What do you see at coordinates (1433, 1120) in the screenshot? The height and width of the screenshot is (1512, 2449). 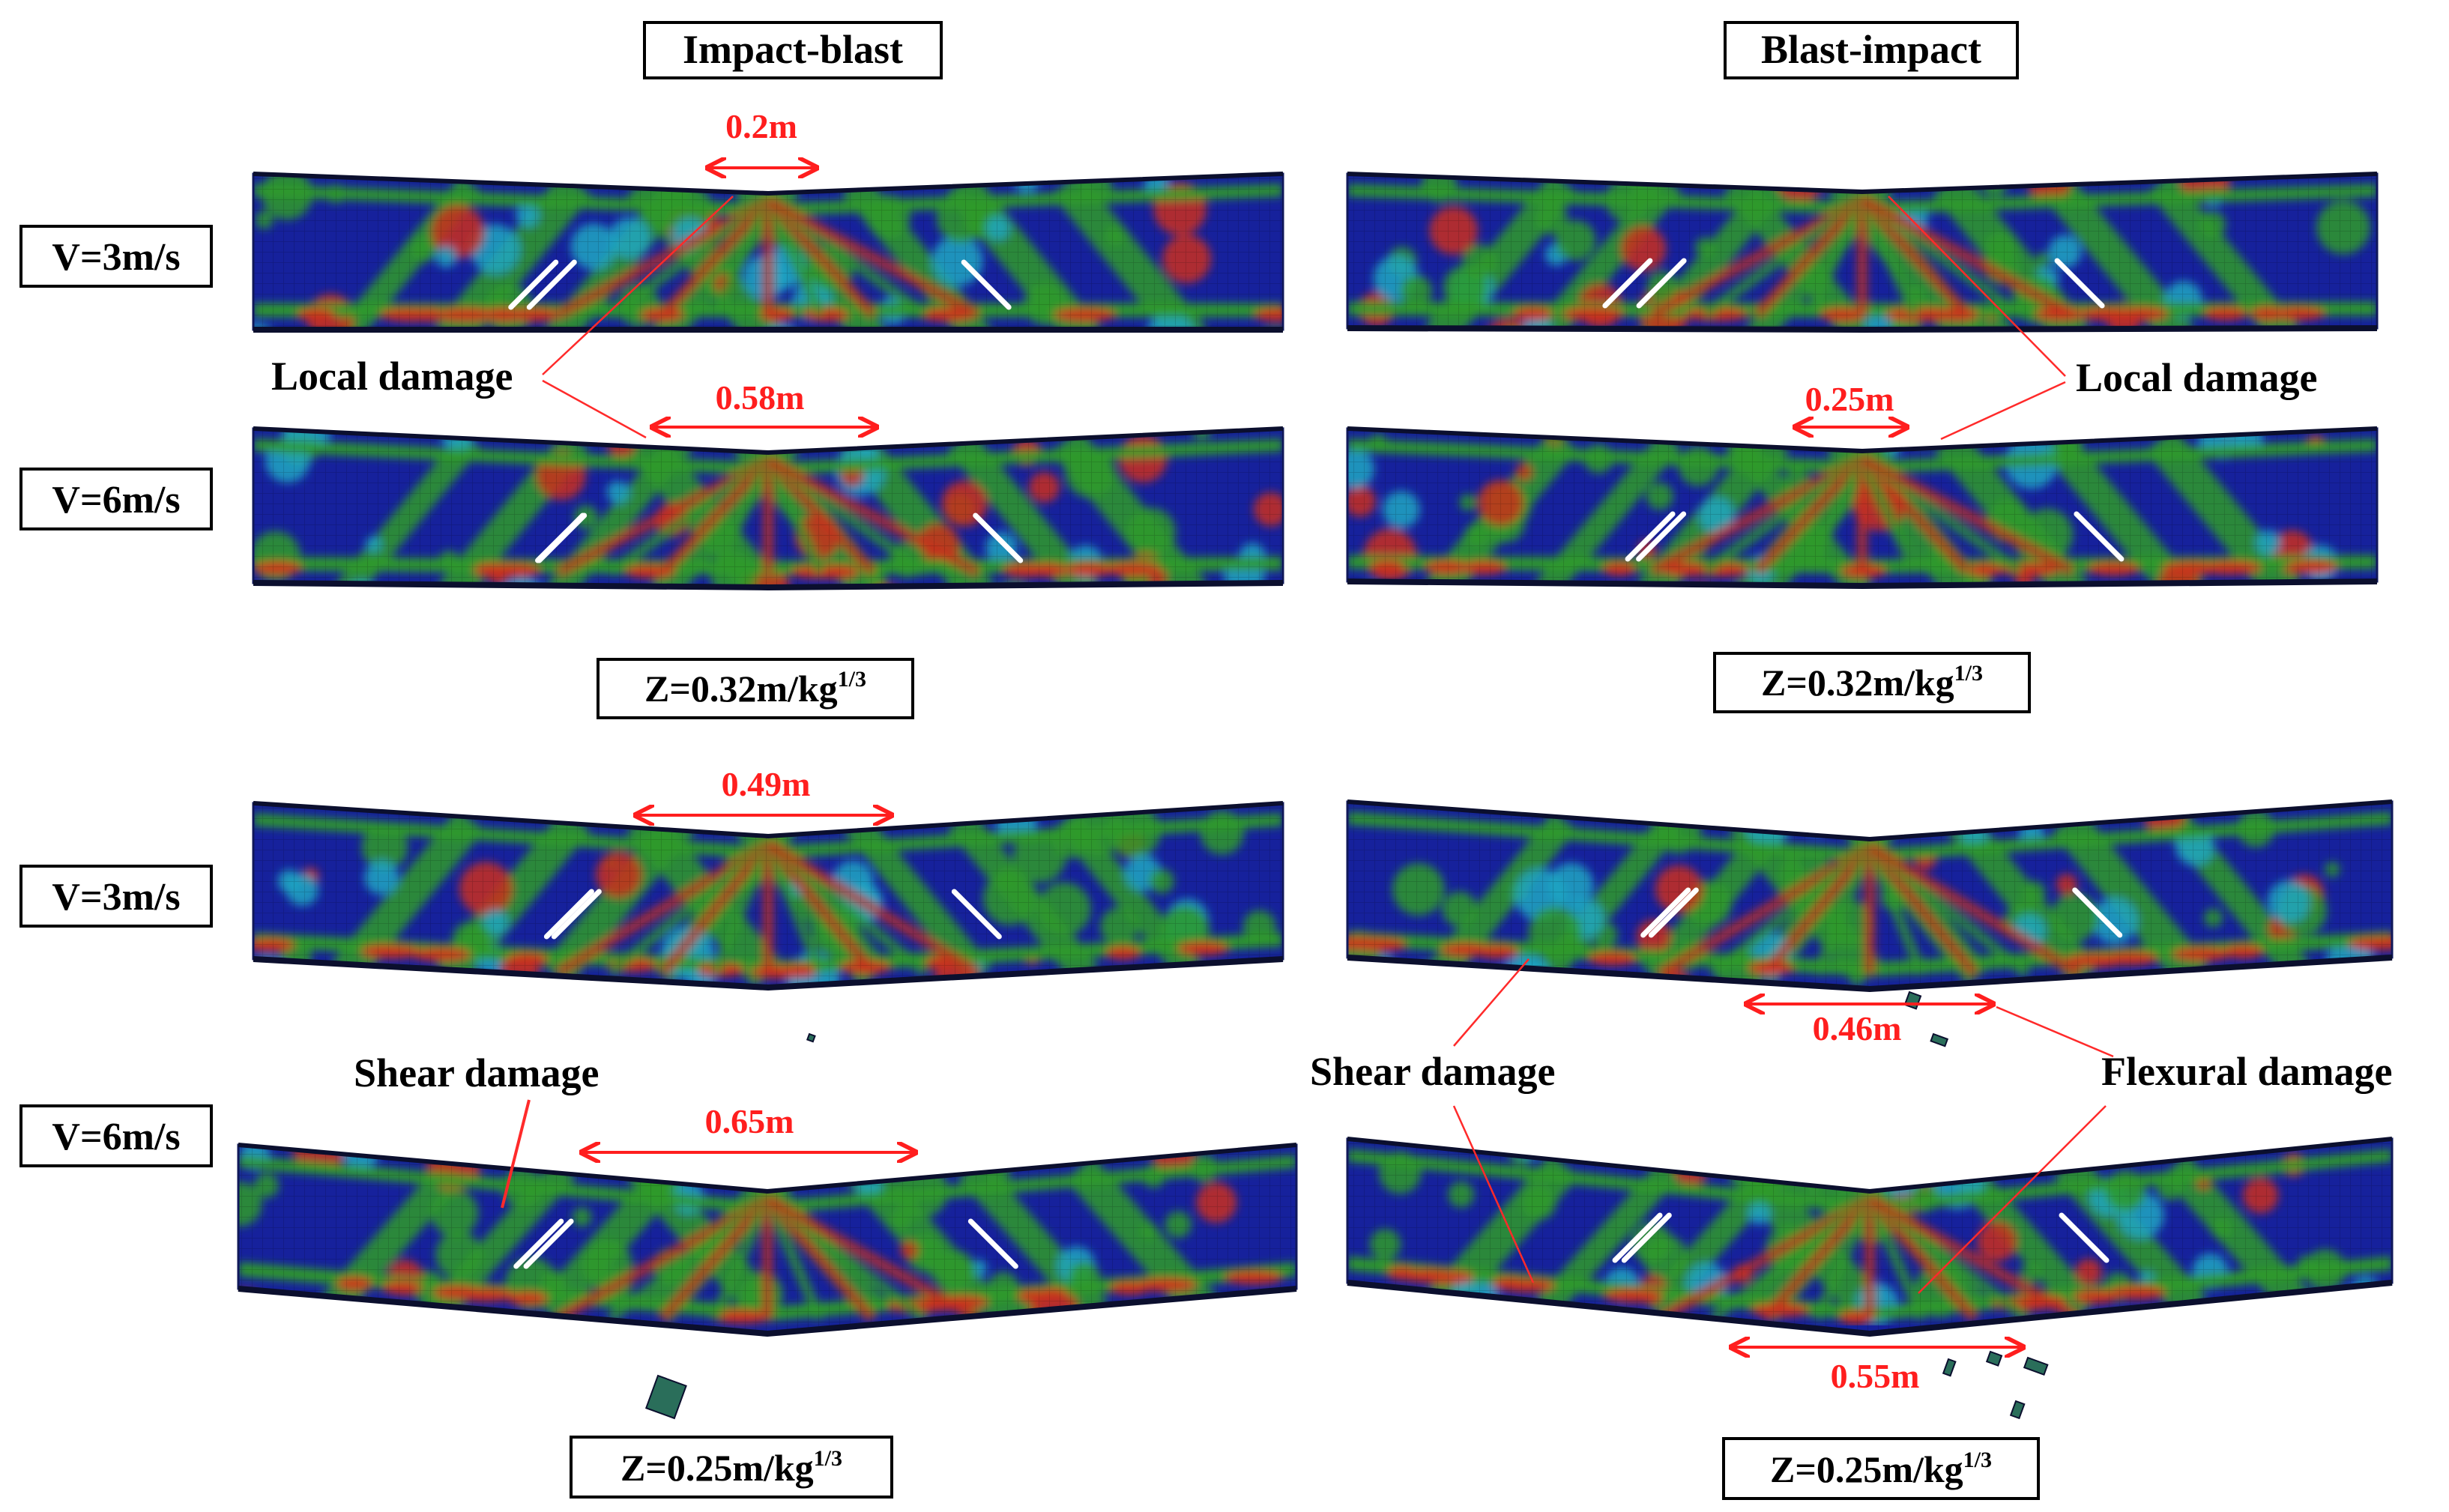 I see `shear-damage-right-annotation: Shear damage` at bounding box center [1433, 1120].